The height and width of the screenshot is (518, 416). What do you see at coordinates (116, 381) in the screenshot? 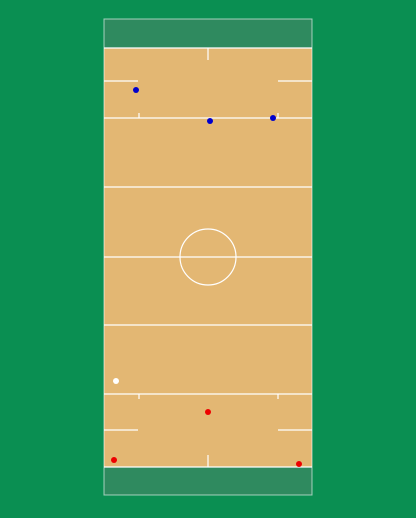
I see `ball` at bounding box center [116, 381].